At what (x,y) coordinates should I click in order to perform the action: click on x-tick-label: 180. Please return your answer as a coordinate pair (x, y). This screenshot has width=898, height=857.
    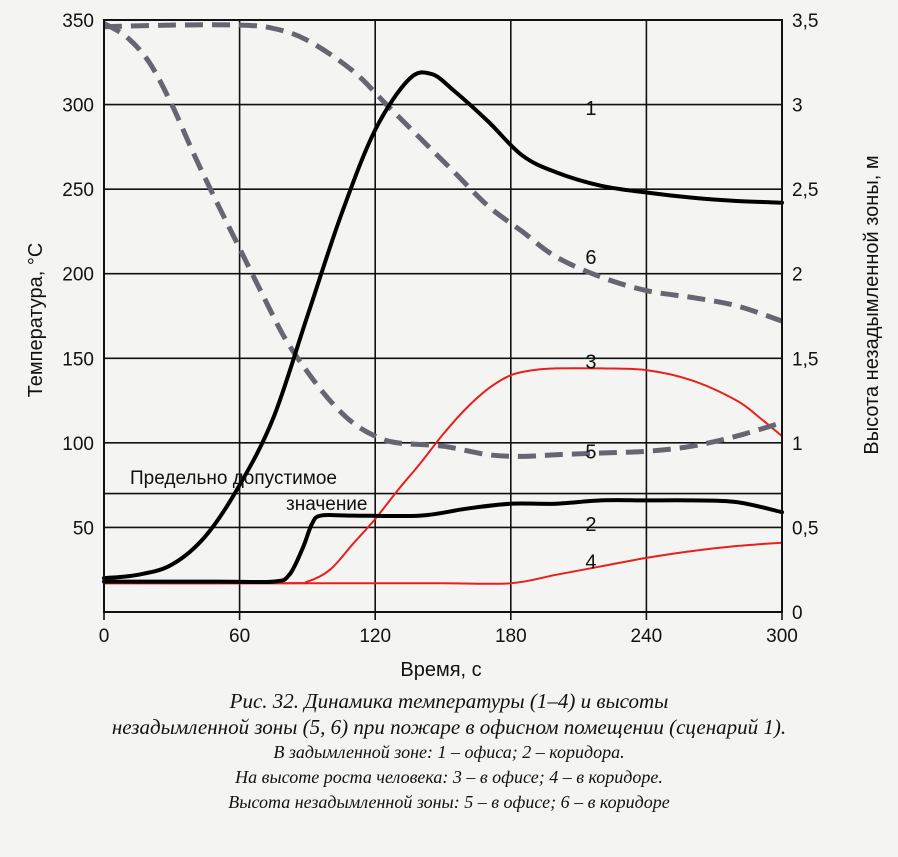
    Looking at the image, I should click on (511, 636).